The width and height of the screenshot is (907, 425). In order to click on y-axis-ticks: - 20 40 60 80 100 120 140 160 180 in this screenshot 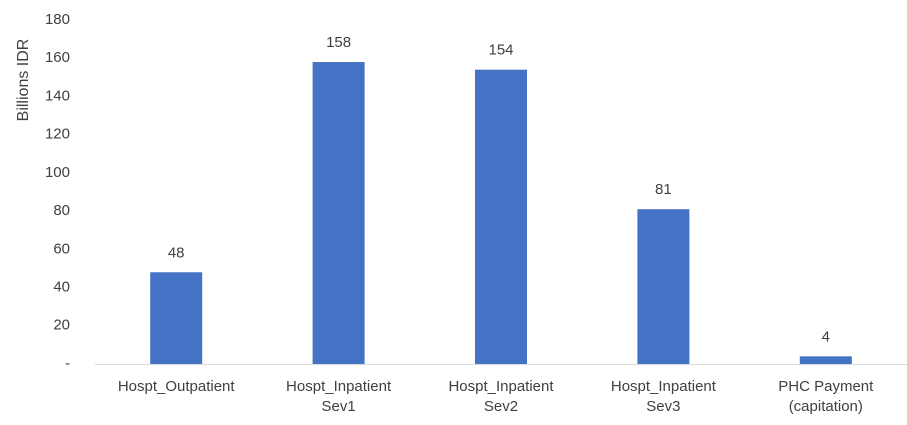, I will do `click(57, 191)`.